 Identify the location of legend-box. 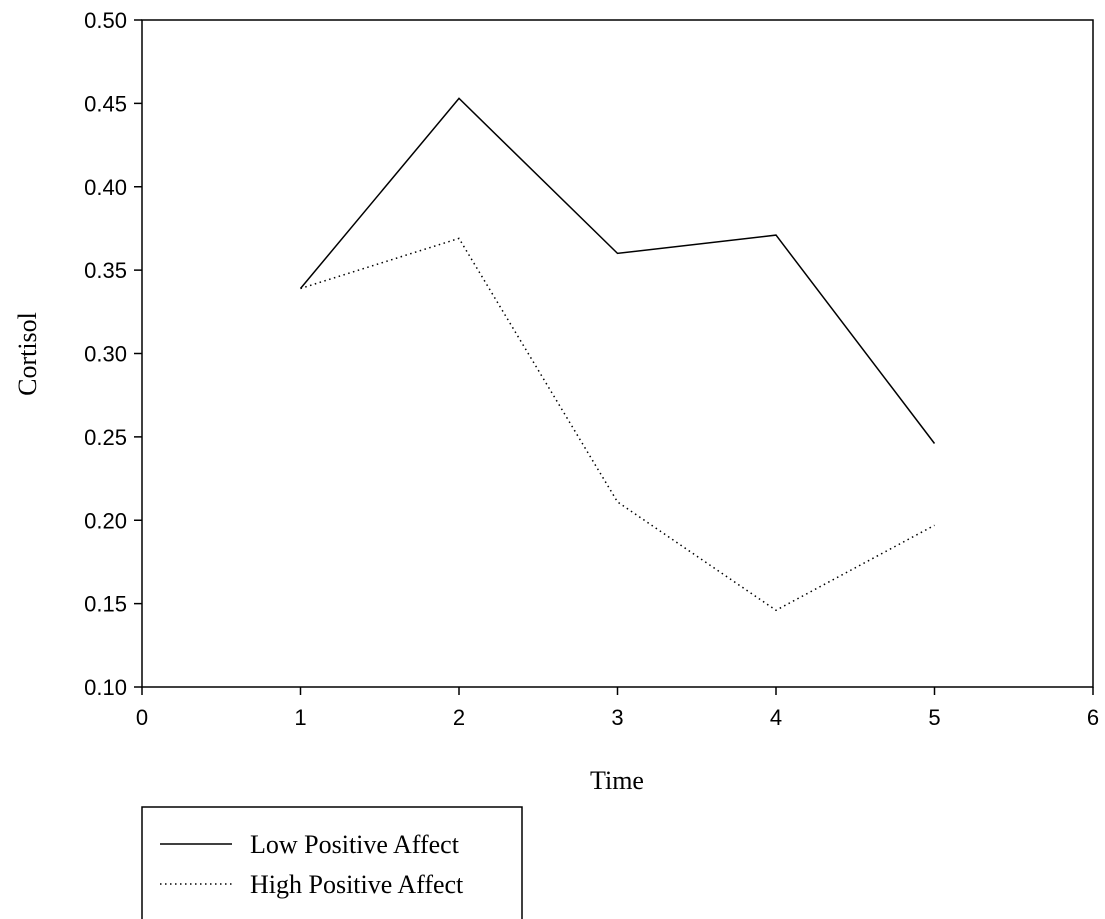
(332, 862).